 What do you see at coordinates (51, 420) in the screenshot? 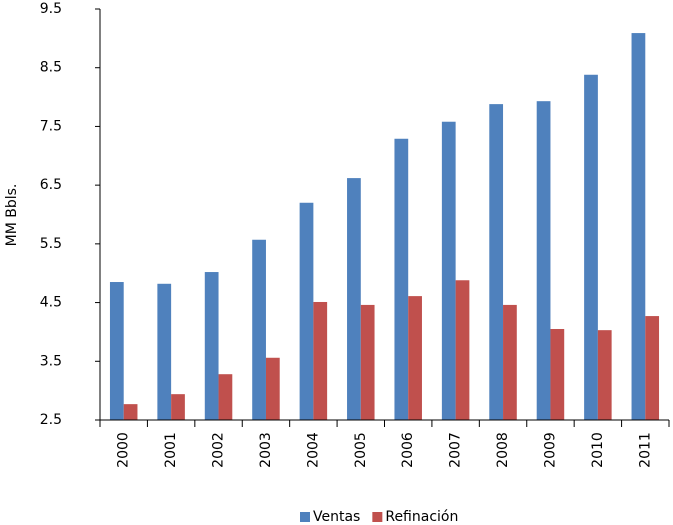
I see `y-tick-label: 2.5` at bounding box center [51, 420].